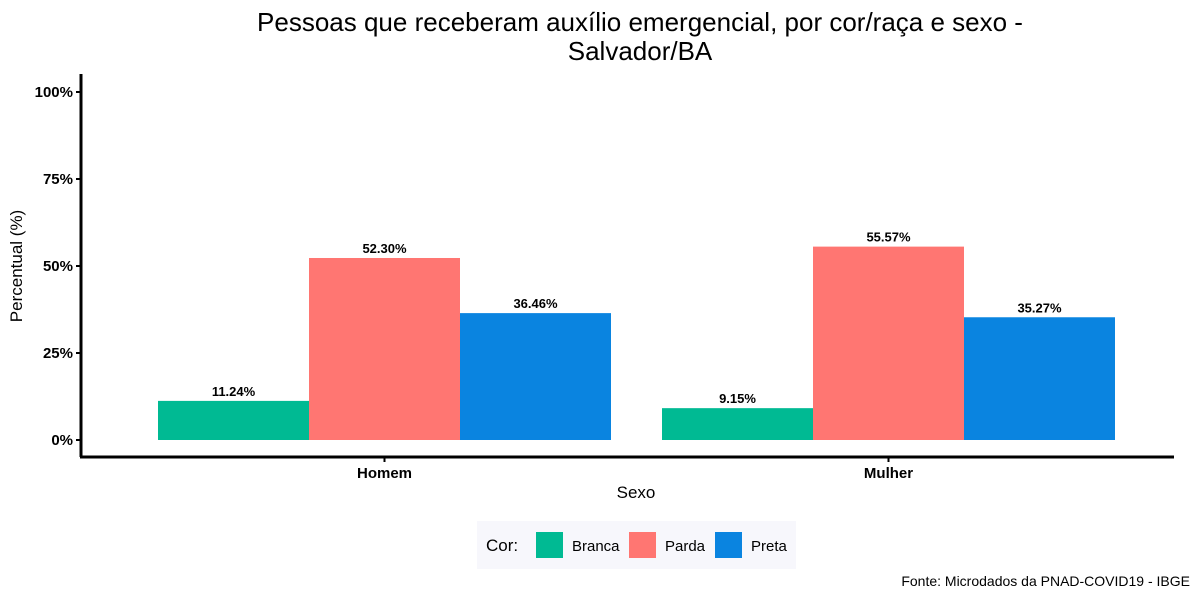 The width and height of the screenshot is (1200, 600). I want to click on legend: Branca Parda Preta, so click(662, 545).